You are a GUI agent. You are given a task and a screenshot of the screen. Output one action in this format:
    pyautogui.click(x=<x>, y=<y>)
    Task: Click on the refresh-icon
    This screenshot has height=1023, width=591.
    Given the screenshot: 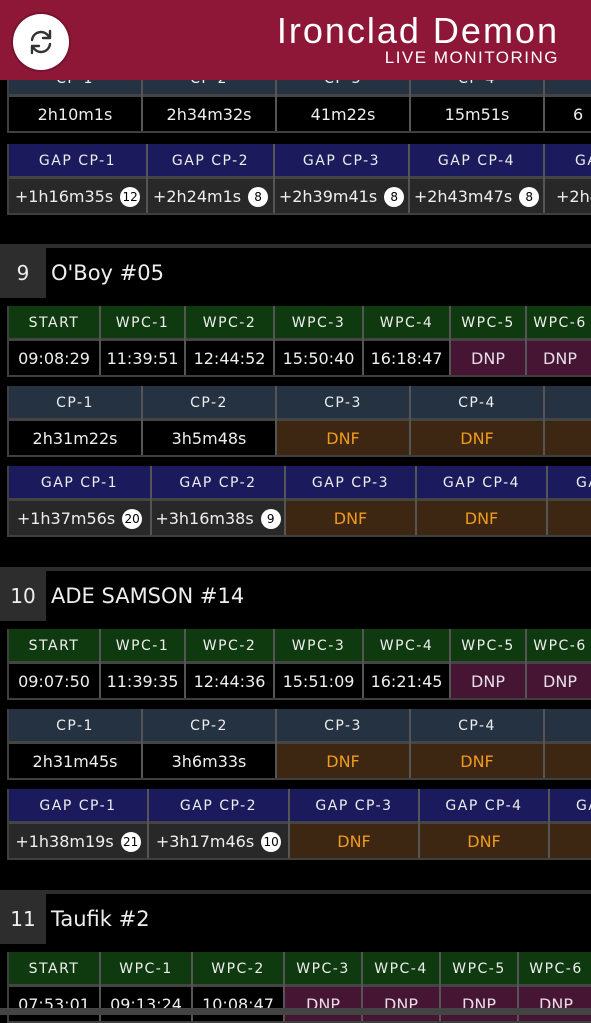 What is the action you would take?
    pyautogui.click(x=41, y=42)
    